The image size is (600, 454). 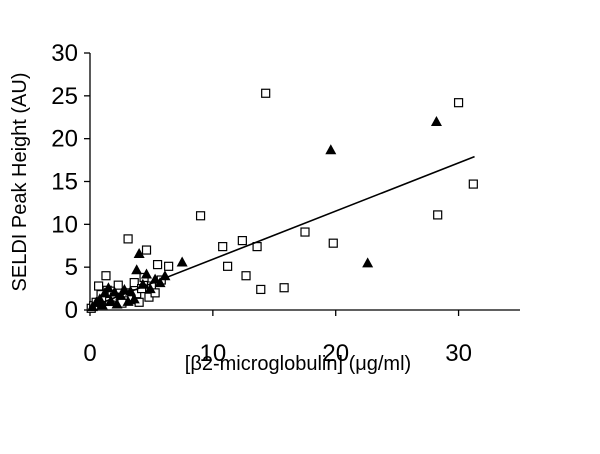 I want to click on y-tick-label: 20, so click(x=64, y=139).